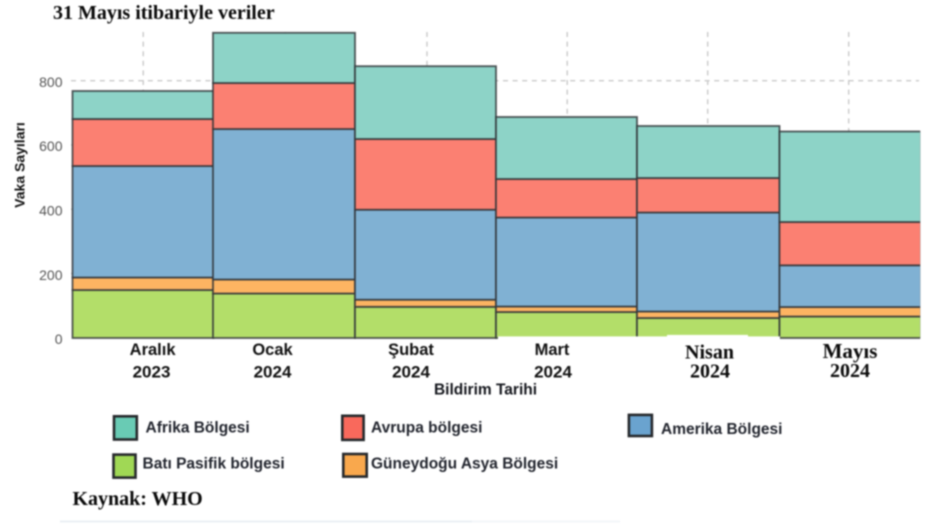  Describe the element at coordinates (709, 353) in the screenshot. I see `svg-text: Nisan` at that location.